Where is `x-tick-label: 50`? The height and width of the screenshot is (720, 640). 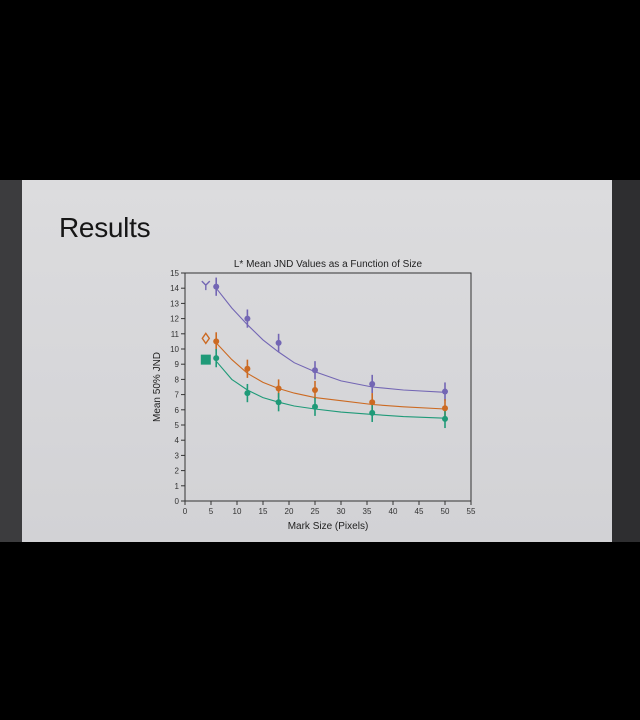
x-tick-label: 50 is located at coordinates (445, 511).